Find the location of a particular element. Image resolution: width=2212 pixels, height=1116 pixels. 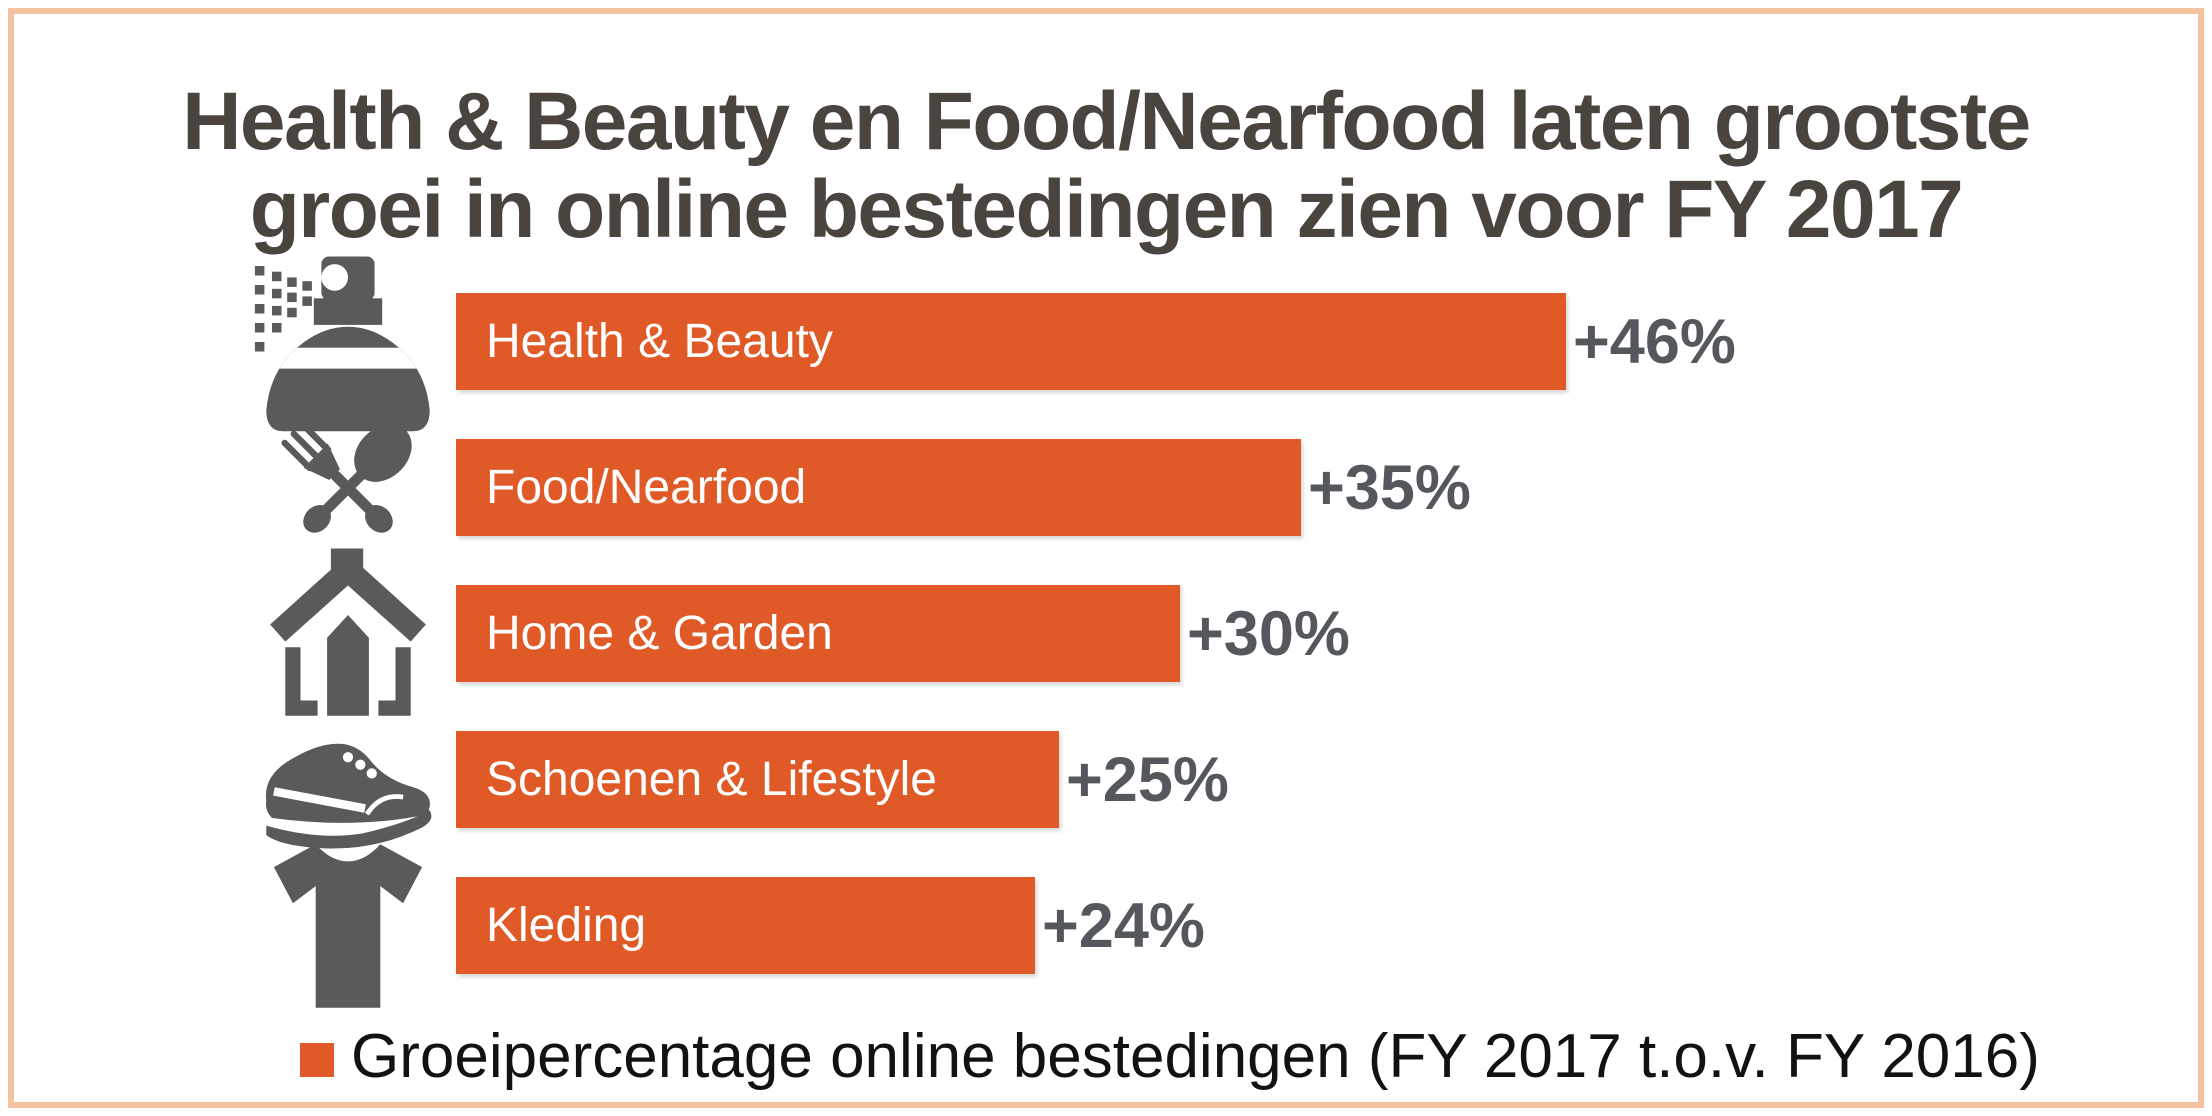

chart-row: Schoenen & Lifestyle +25% is located at coordinates (1219, 779).